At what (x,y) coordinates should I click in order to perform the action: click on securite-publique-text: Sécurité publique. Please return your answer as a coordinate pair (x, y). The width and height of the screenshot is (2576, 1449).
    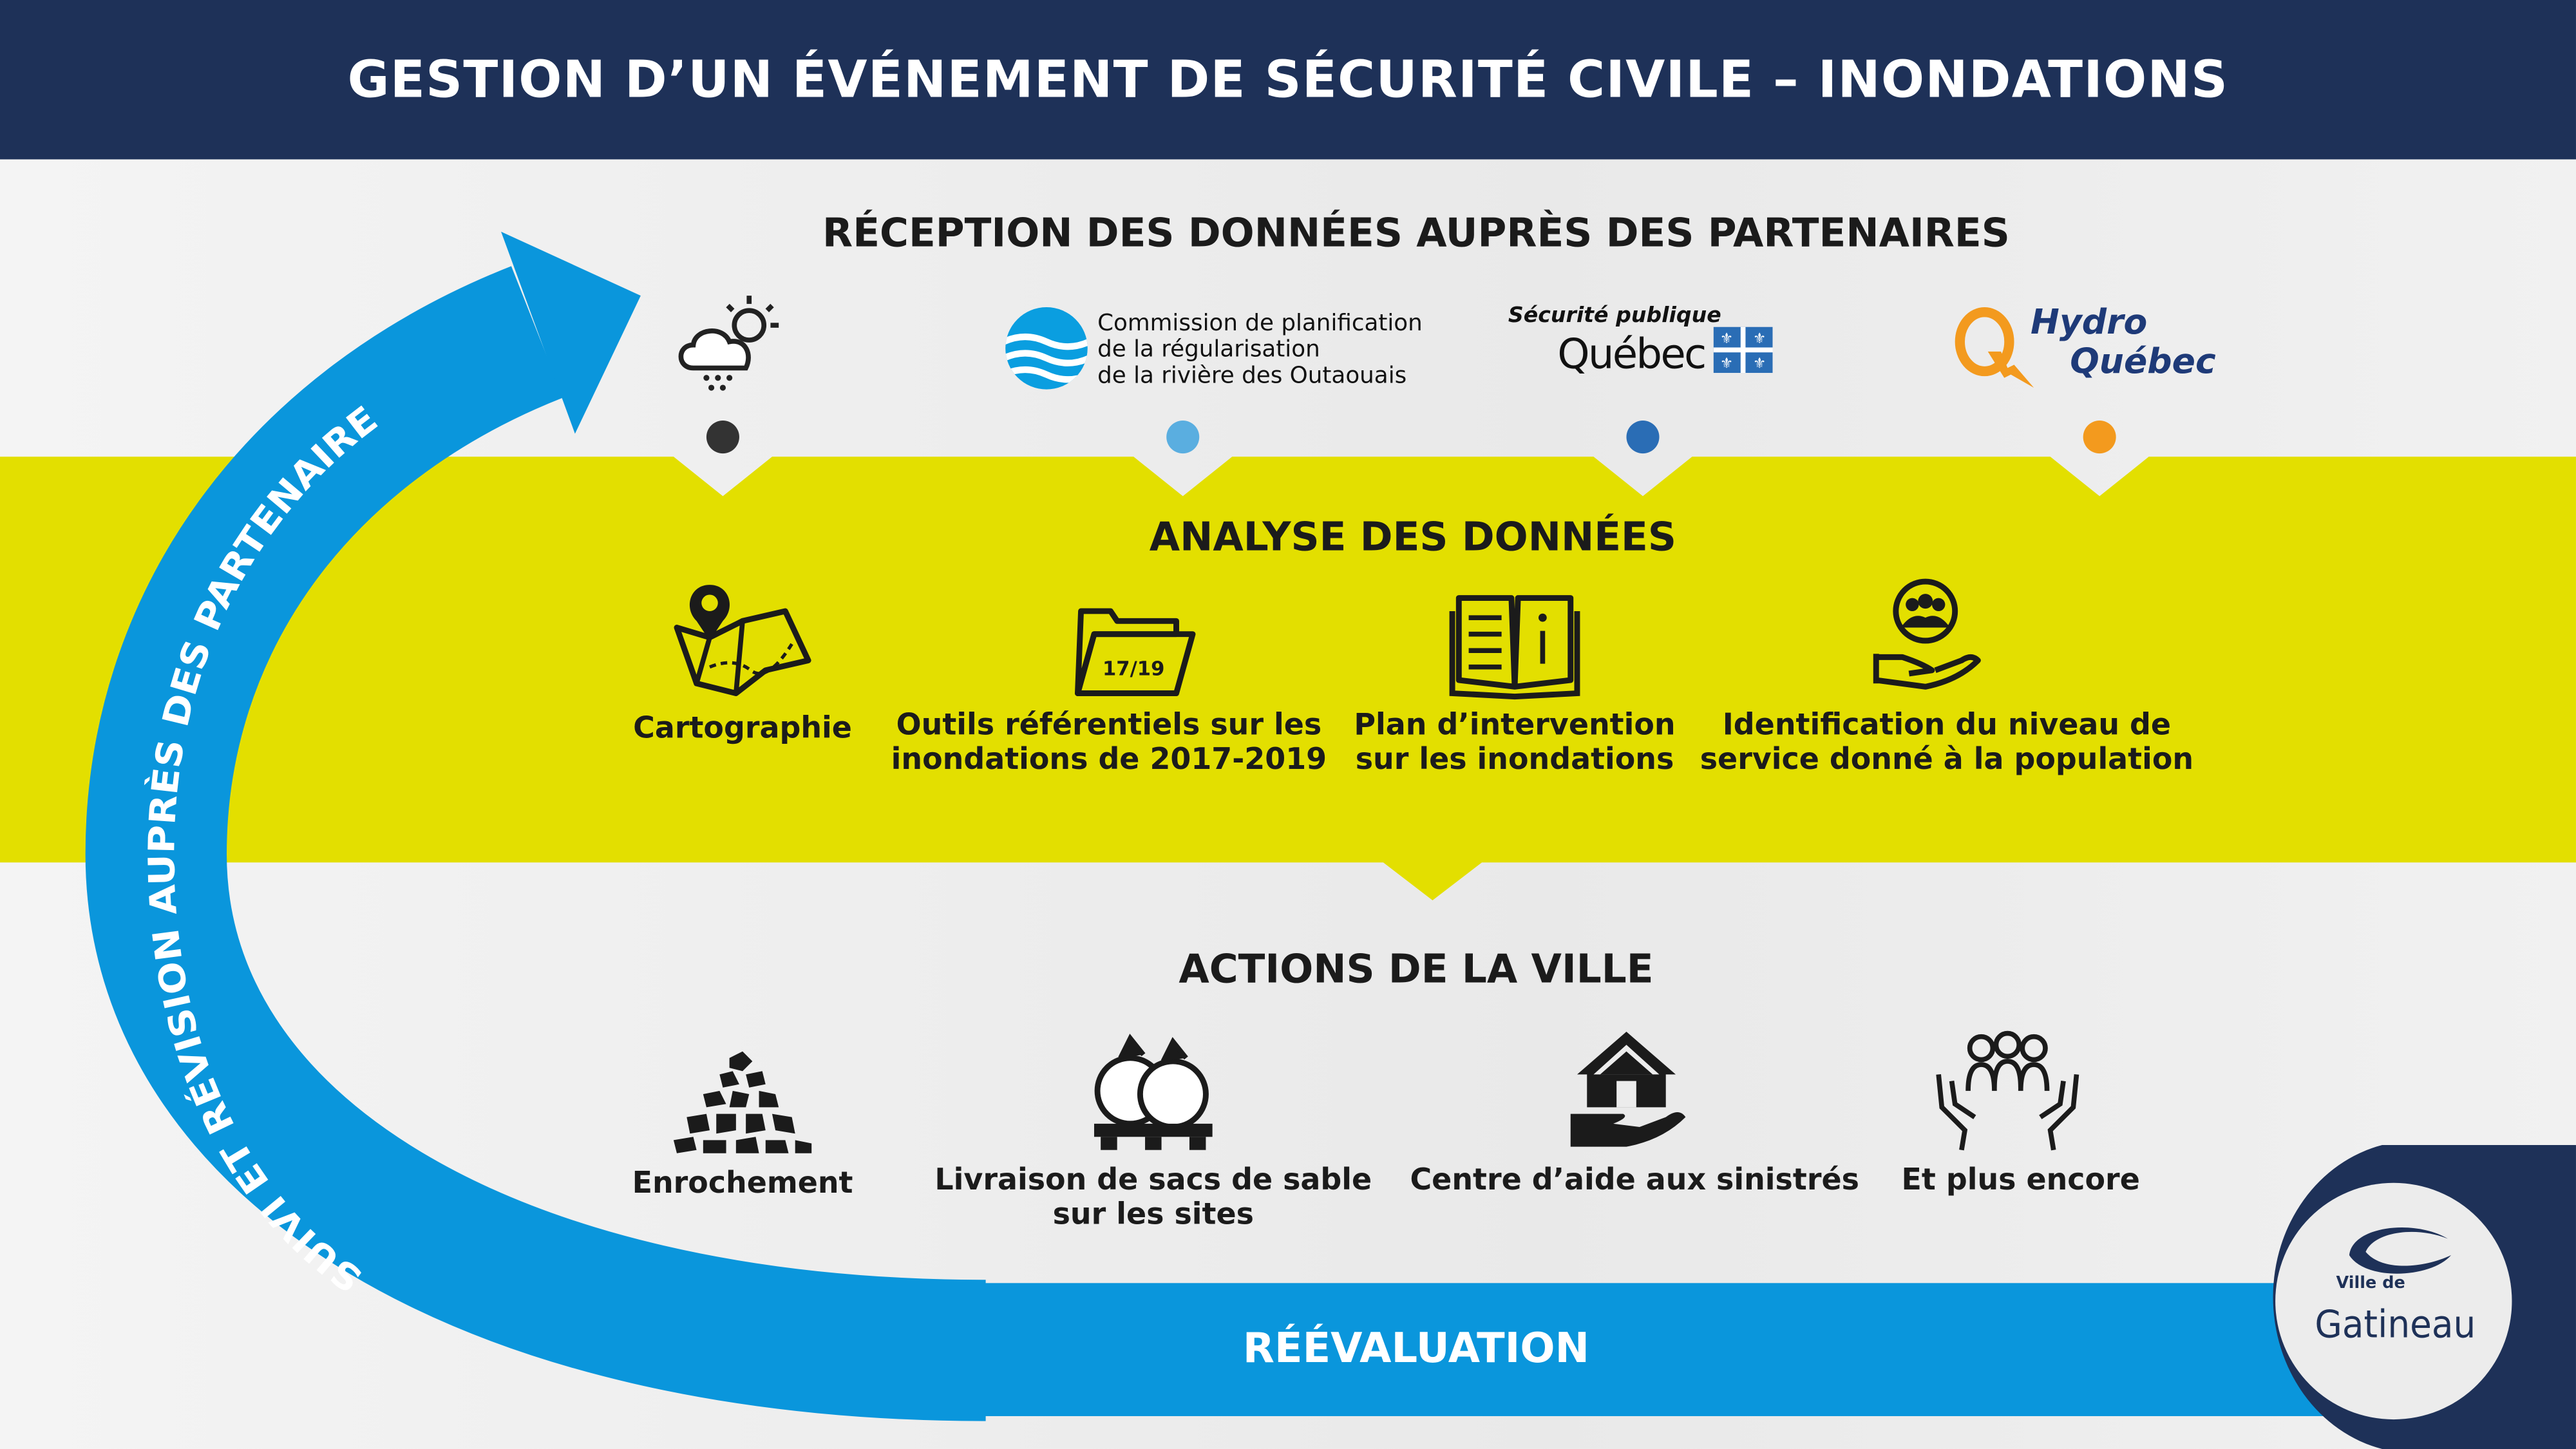
    Looking at the image, I should click on (1614, 316).